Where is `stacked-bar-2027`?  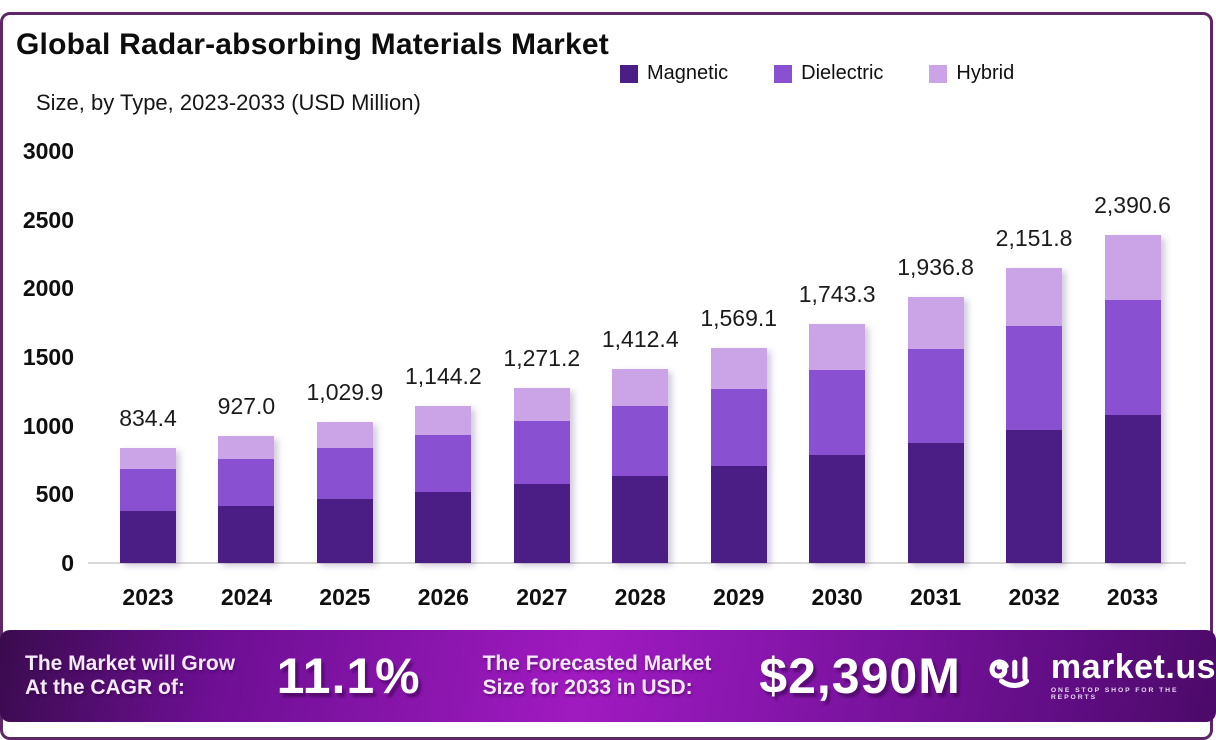
stacked-bar-2027 is located at coordinates (541, 475).